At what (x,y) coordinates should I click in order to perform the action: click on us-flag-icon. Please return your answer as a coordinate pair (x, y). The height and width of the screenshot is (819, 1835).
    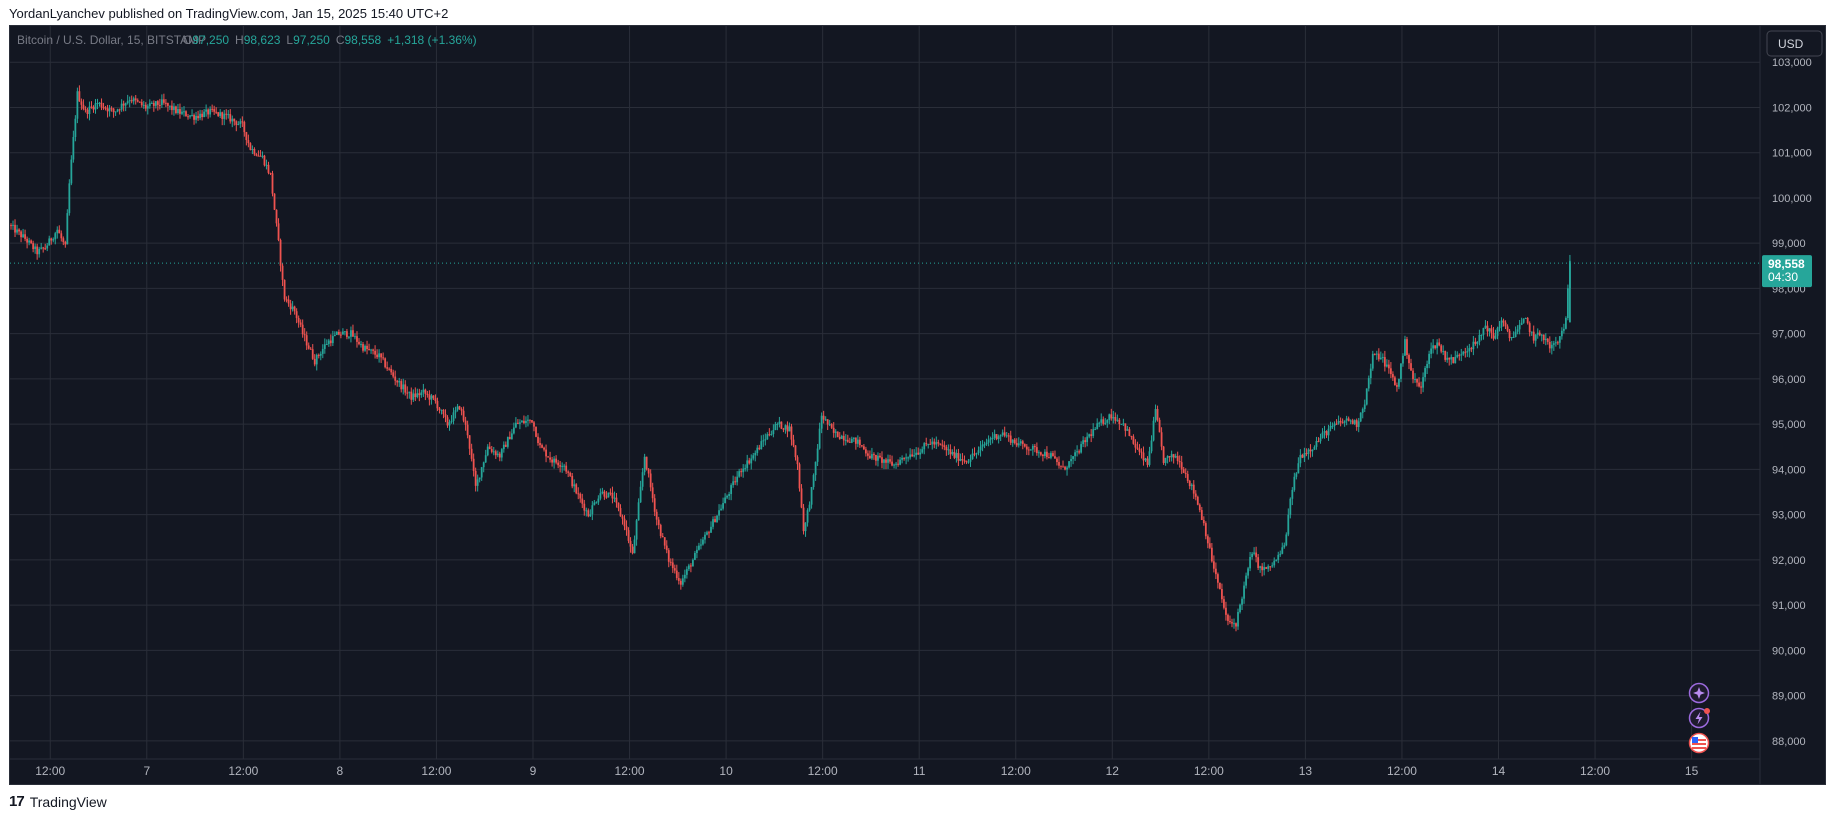
    Looking at the image, I should click on (1699, 743).